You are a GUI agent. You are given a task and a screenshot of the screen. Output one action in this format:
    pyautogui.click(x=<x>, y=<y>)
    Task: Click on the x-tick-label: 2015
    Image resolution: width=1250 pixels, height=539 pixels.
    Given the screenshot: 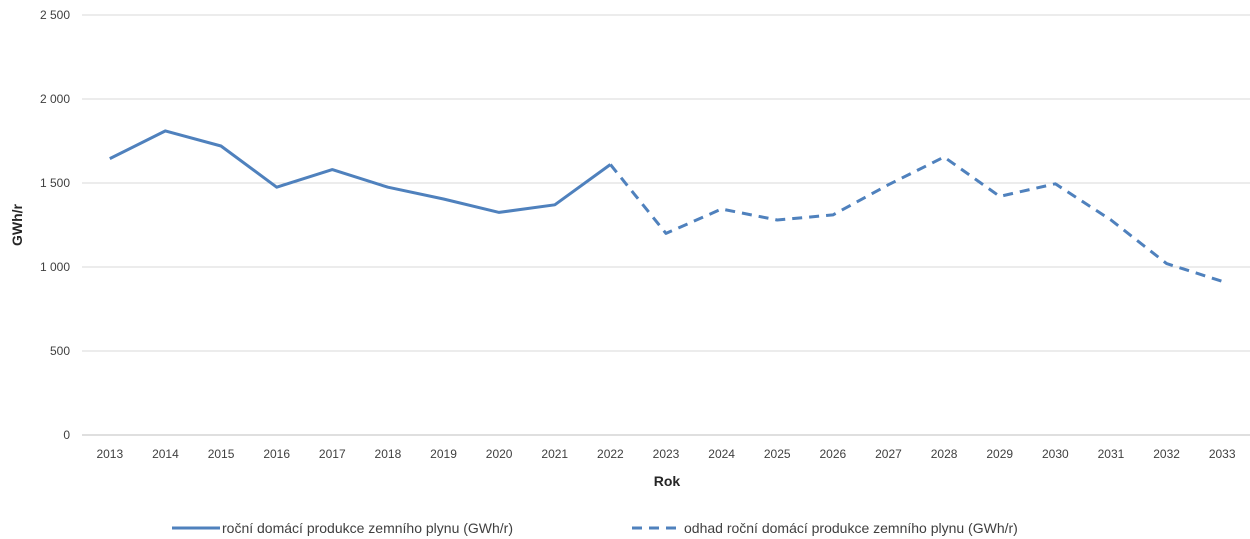 What is the action you would take?
    pyautogui.click(x=221, y=454)
    